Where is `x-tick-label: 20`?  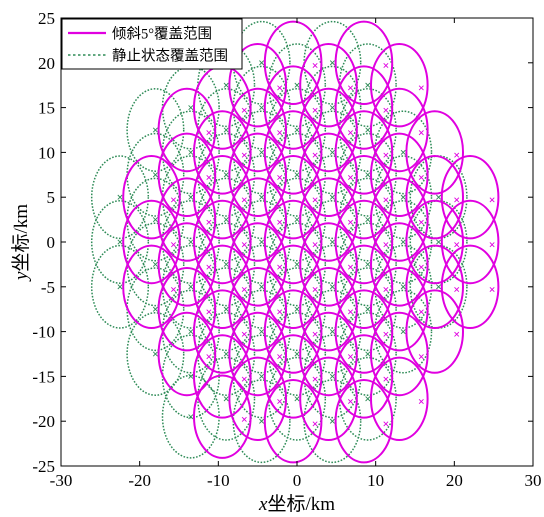 x-tick-label: 20 is located at coordinates (454, 480).